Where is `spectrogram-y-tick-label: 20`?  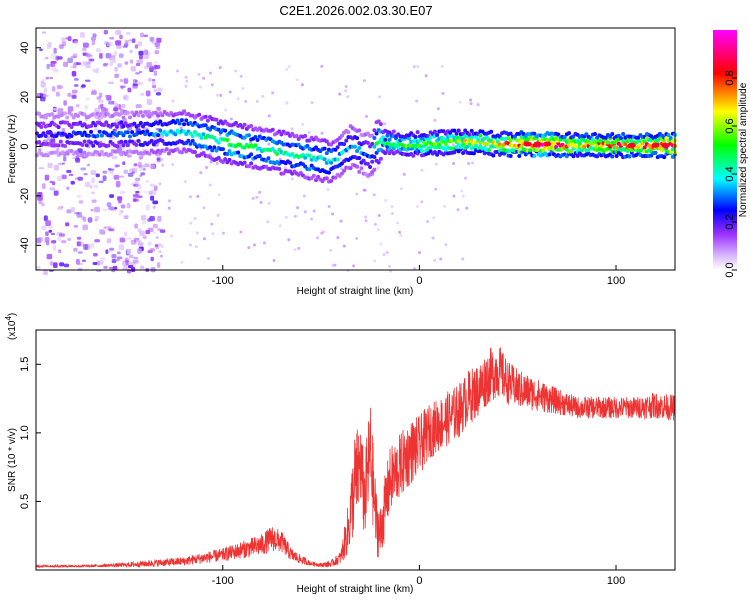
spectrogram-y-tick-label: 20 is located at coordinates (25, 97).